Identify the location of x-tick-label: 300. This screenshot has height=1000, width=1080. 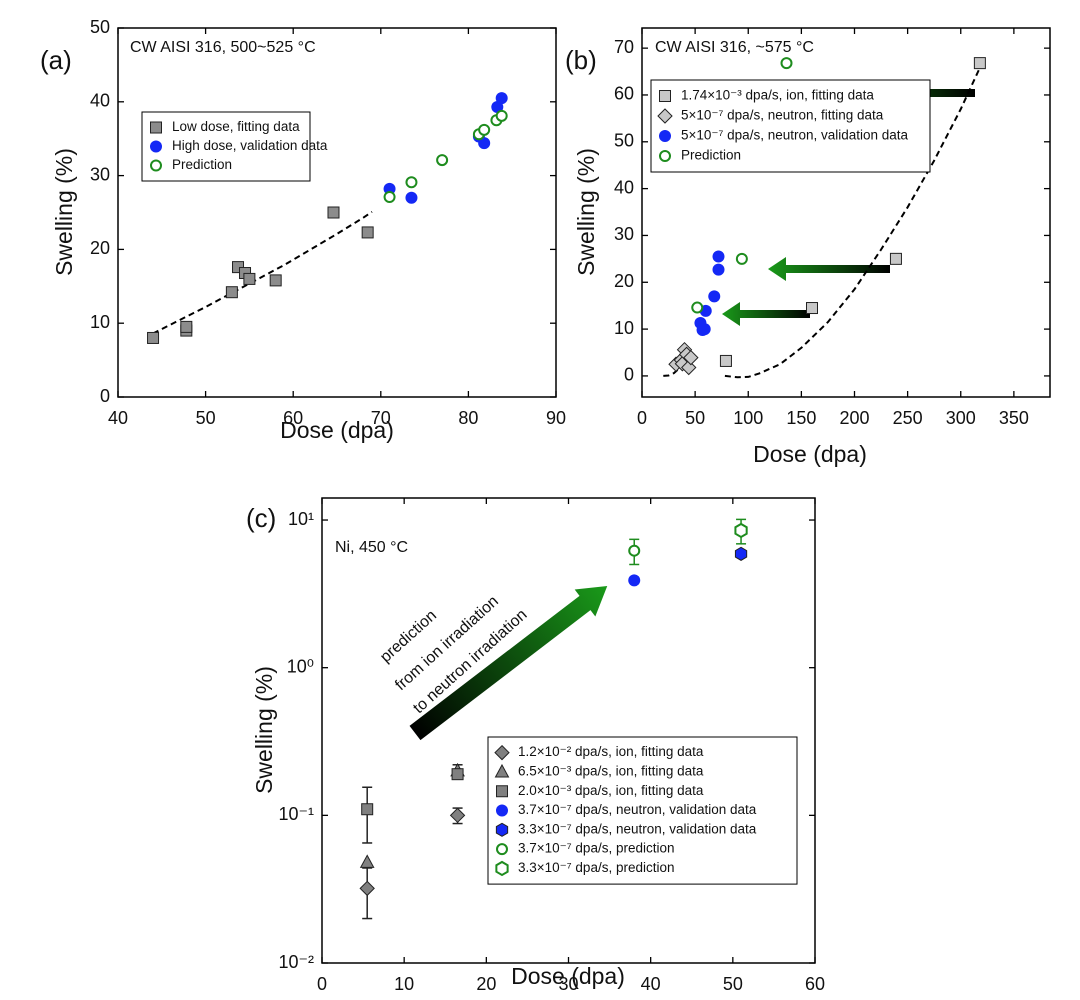
(961, 418).